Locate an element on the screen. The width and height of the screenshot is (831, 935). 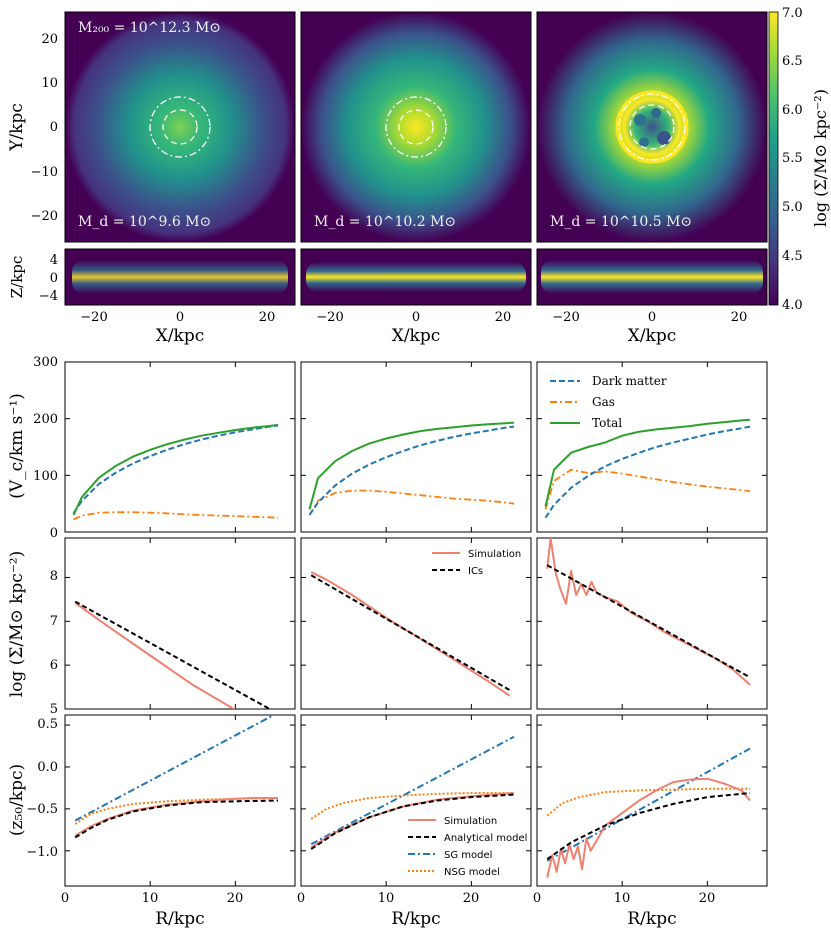
total-curve is located at coordinates (411, 465).